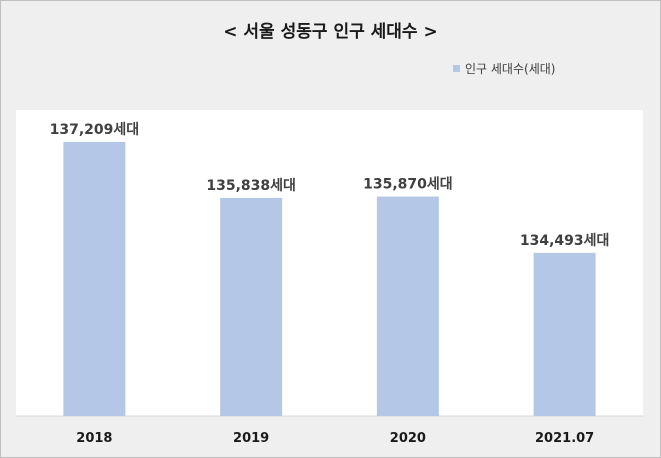 This screenshot has width=661, height=458. Describe the element at coordinates (94, 278) in the screenshot. I see `bar-2018` at that location.